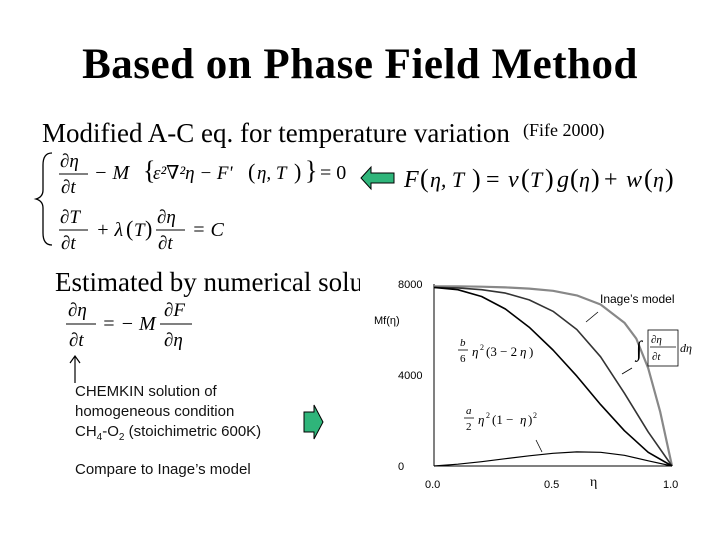 This screenshot has width=720, height=540. I want to click on svg-text: = − M, so click(129, 324).